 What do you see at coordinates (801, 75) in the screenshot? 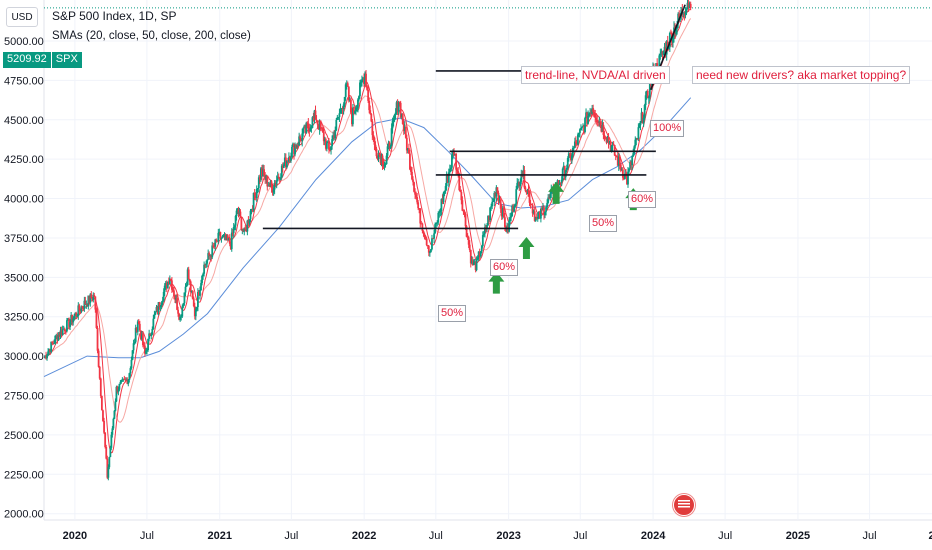
I see `market-topping-note: need new drivers? aka market topping?` at bounding box center [801, 75].